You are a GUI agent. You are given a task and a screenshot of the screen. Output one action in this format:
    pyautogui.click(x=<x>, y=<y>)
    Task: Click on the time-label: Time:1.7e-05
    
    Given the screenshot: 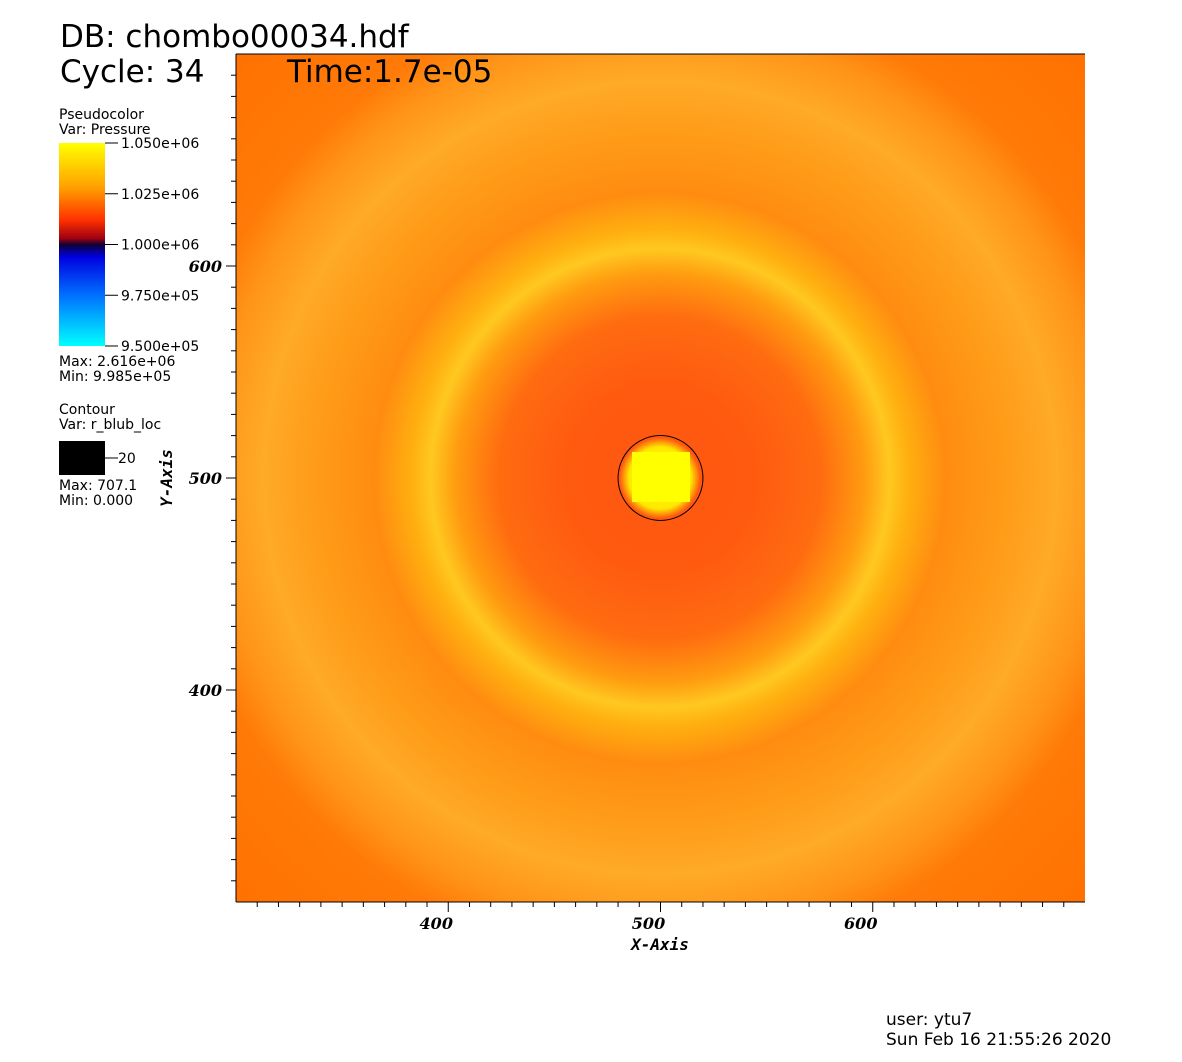 What is the action you would take?
    pyautogui.click(x=389, y=72)
    